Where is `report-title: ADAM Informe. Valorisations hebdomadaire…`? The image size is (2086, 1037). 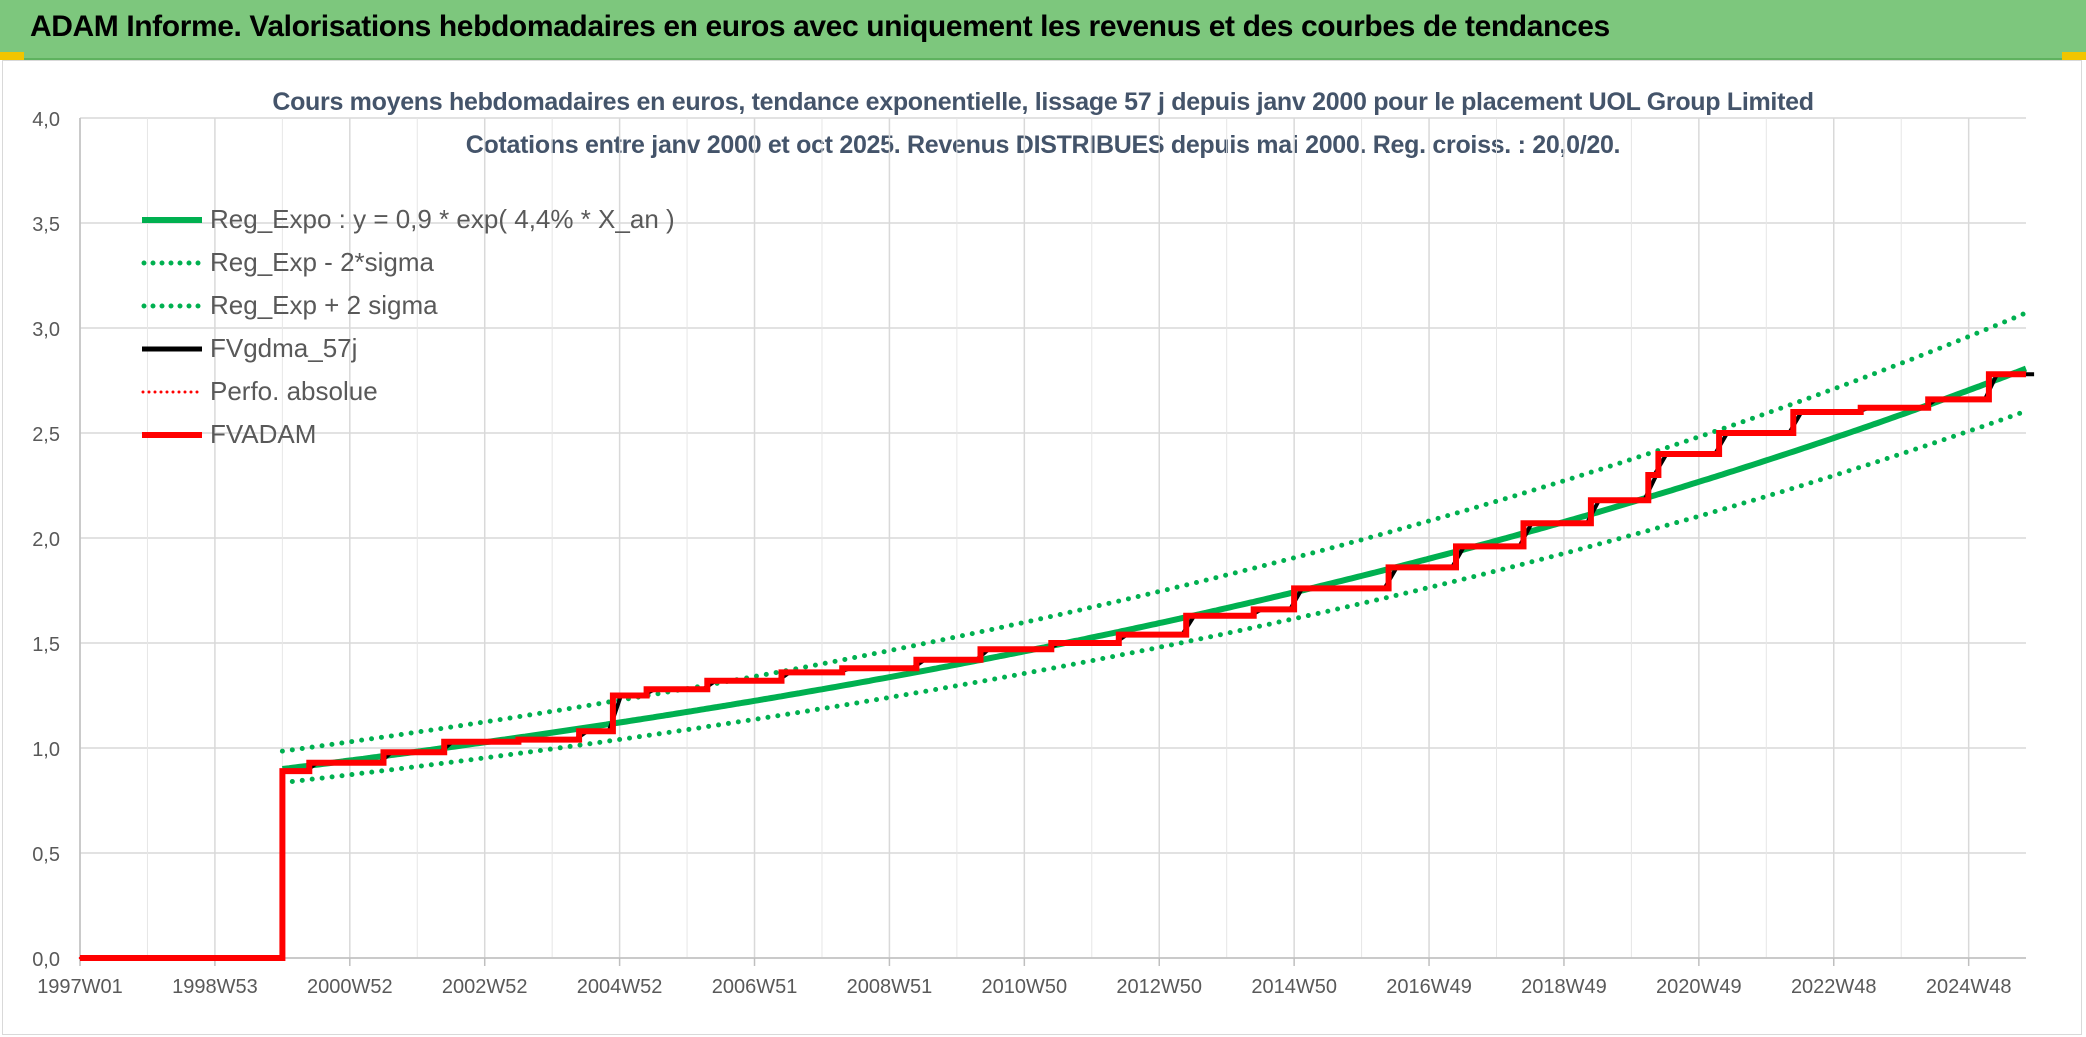 report-title: ADAM Informe. Valorisations hebdomadaire… is located at coordinates (820, 26).